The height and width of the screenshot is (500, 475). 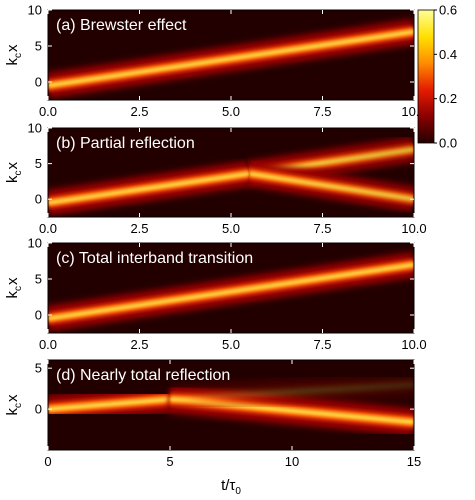 I want to click on colorbar-tick-label: 0.4, so click(x=448, y=54).